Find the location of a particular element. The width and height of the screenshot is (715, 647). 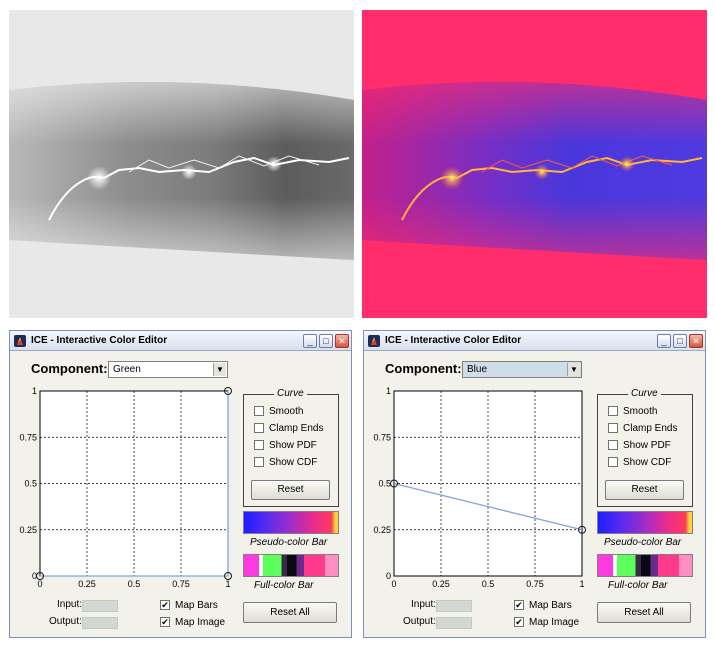

output-field is located at coordinates (100, 623).